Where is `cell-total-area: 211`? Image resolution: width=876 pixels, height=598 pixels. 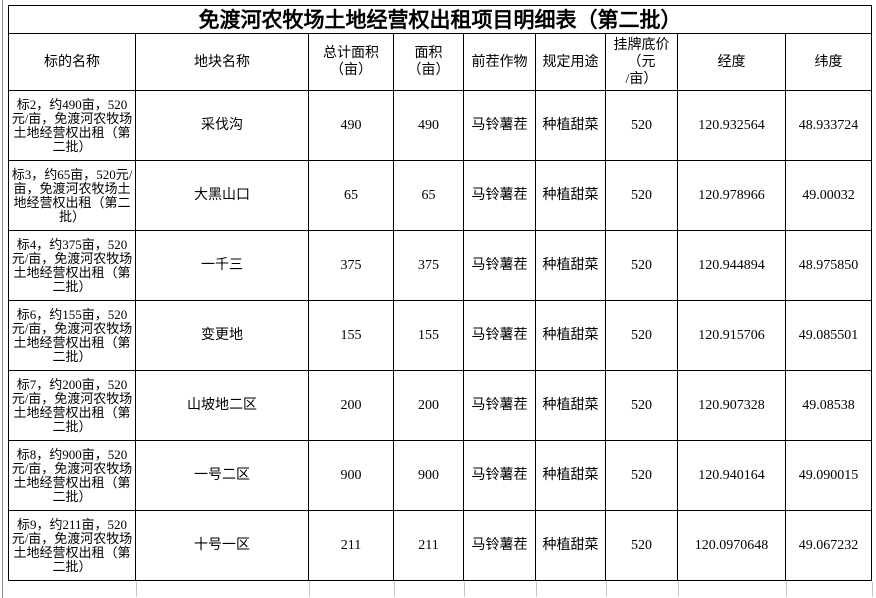
cell-total-area: 211 is located at coordinates (351, 545).